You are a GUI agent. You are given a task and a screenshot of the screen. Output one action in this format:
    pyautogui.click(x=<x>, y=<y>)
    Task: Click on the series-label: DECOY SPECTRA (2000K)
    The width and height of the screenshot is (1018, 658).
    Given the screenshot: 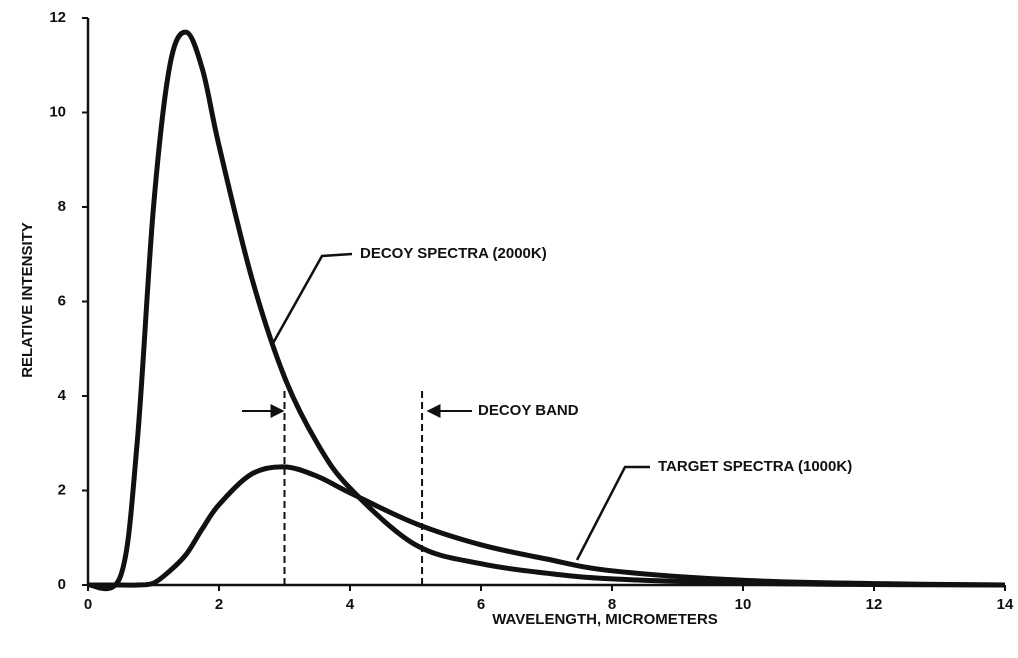 What is the action you would take?
    pyautogui.click(x=453, y=253)
    